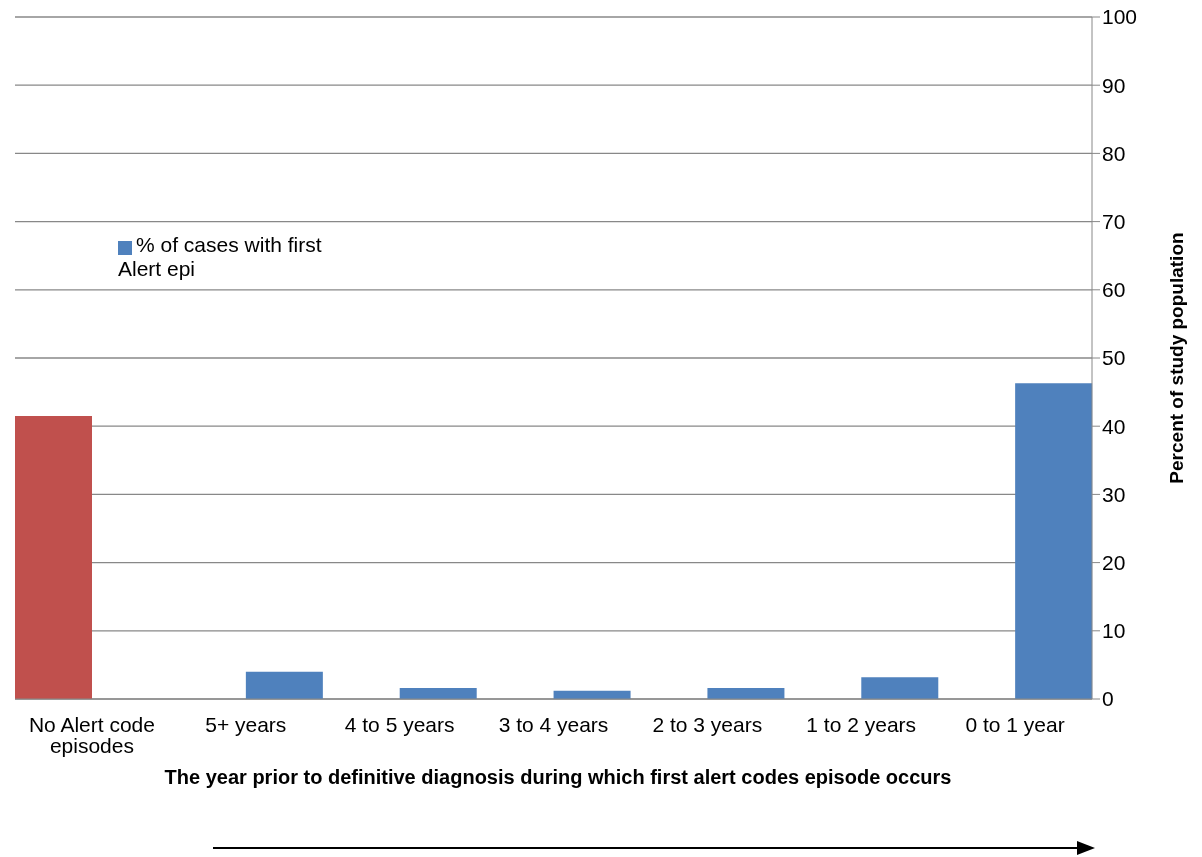  What do you see at coordinates (553, 724) in the screenshot?
I see `x-tick-label: 3 to 4 years` at bounding box center [553, 724].